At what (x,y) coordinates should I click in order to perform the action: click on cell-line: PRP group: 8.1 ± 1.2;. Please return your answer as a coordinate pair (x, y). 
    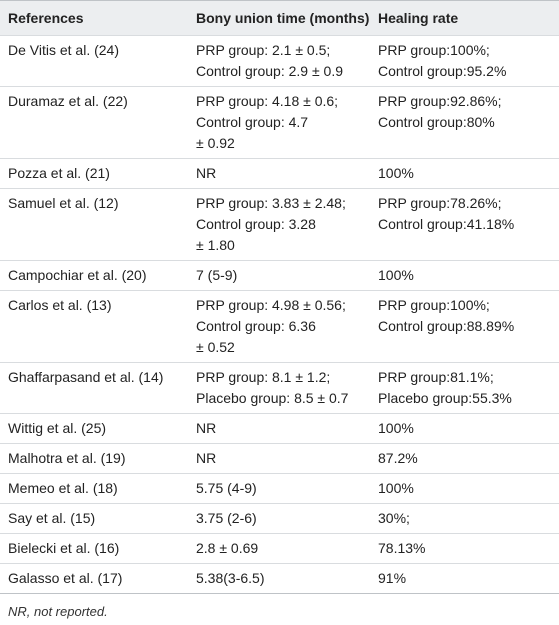
    Looking at the image, I should click on (263, 377).